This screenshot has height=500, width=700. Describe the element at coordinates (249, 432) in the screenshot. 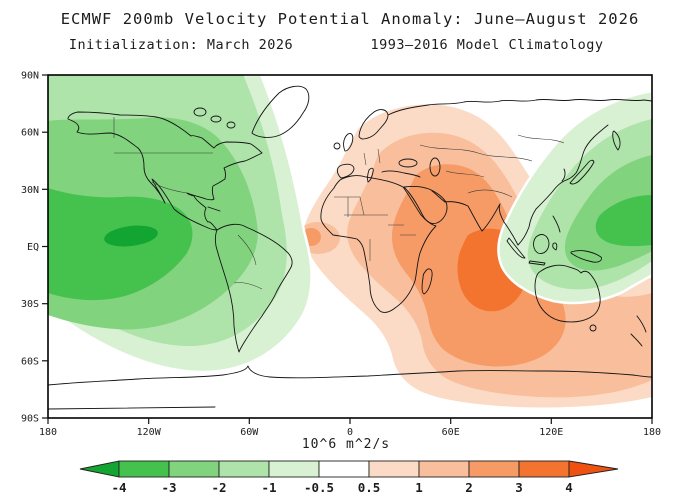

I see `lon-label-60w: 60W` at that location.